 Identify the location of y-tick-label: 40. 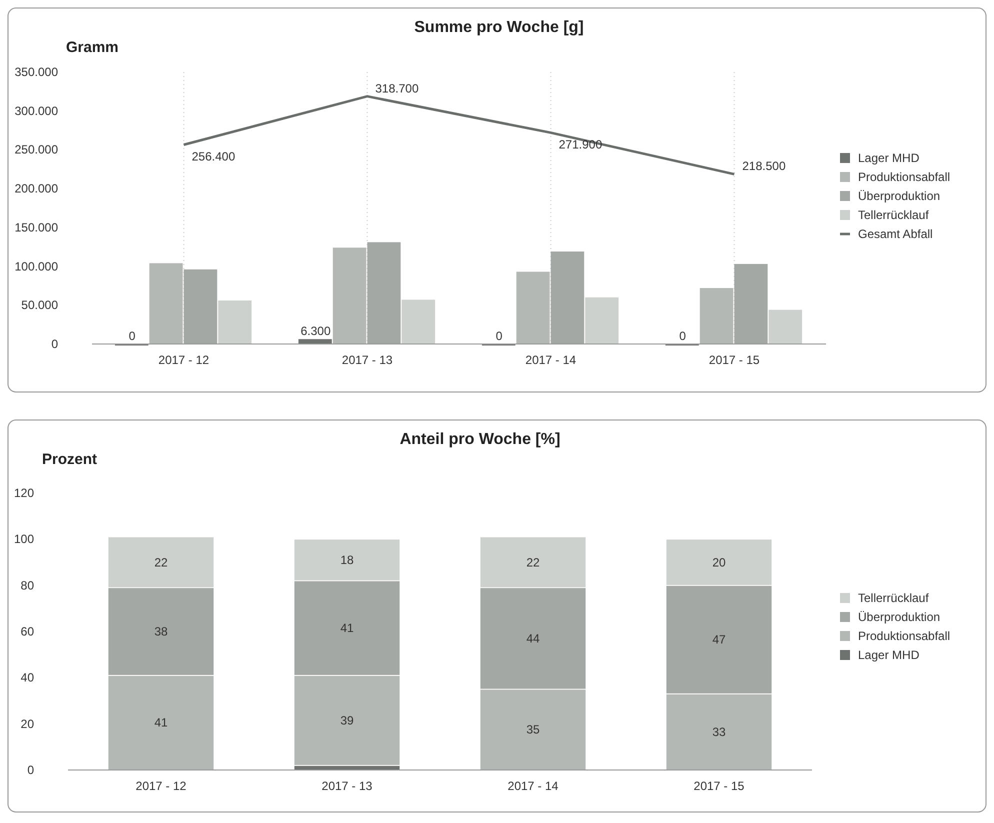
(27, 677).